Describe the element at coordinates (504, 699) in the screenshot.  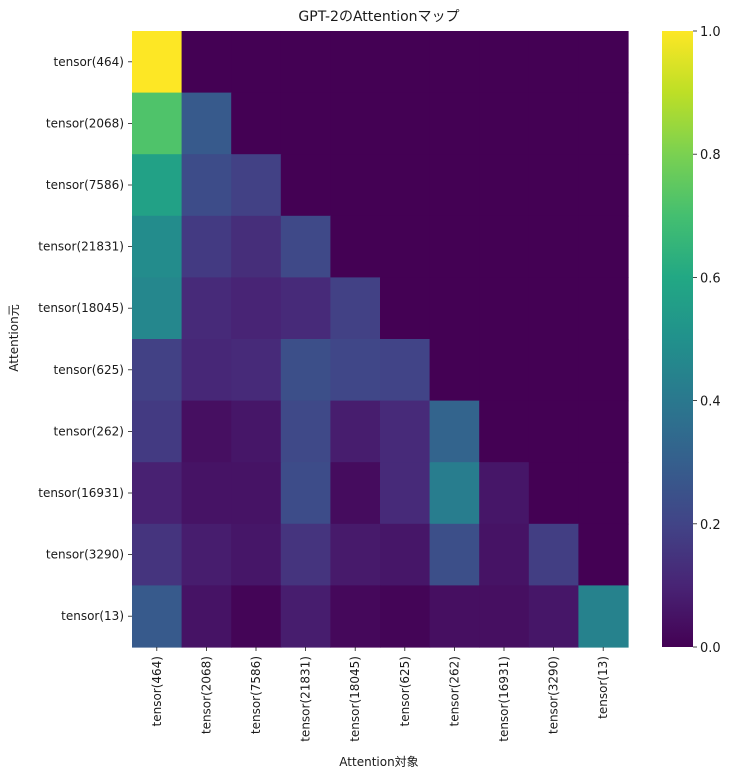
I see `x-tick-label: tensor(16931)` at that location.